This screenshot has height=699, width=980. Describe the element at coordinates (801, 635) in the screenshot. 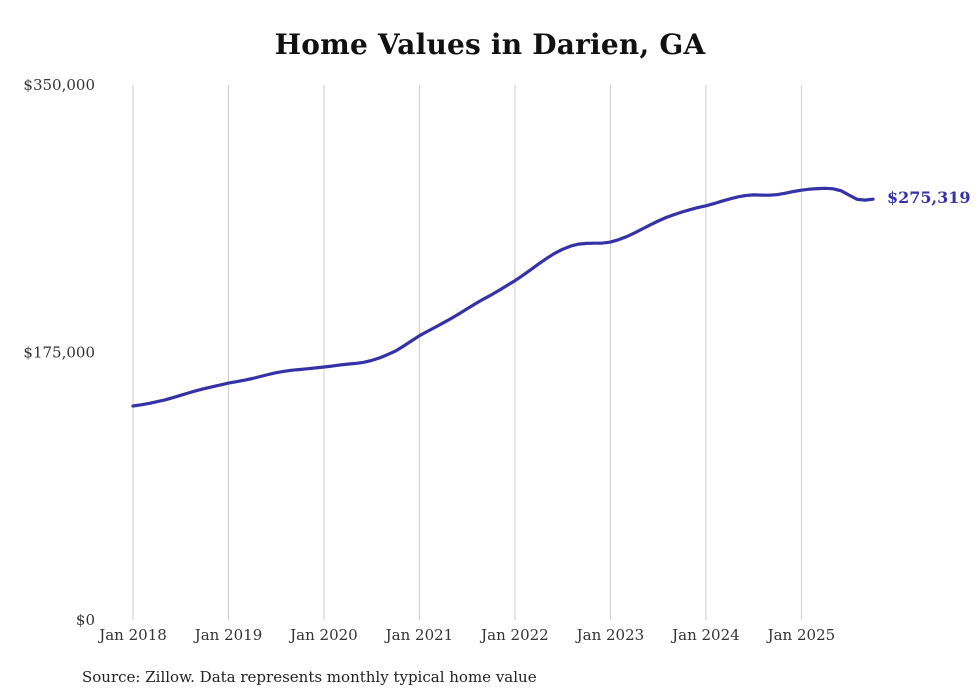

I see `x-tick-label: Jan 2025` at that location.